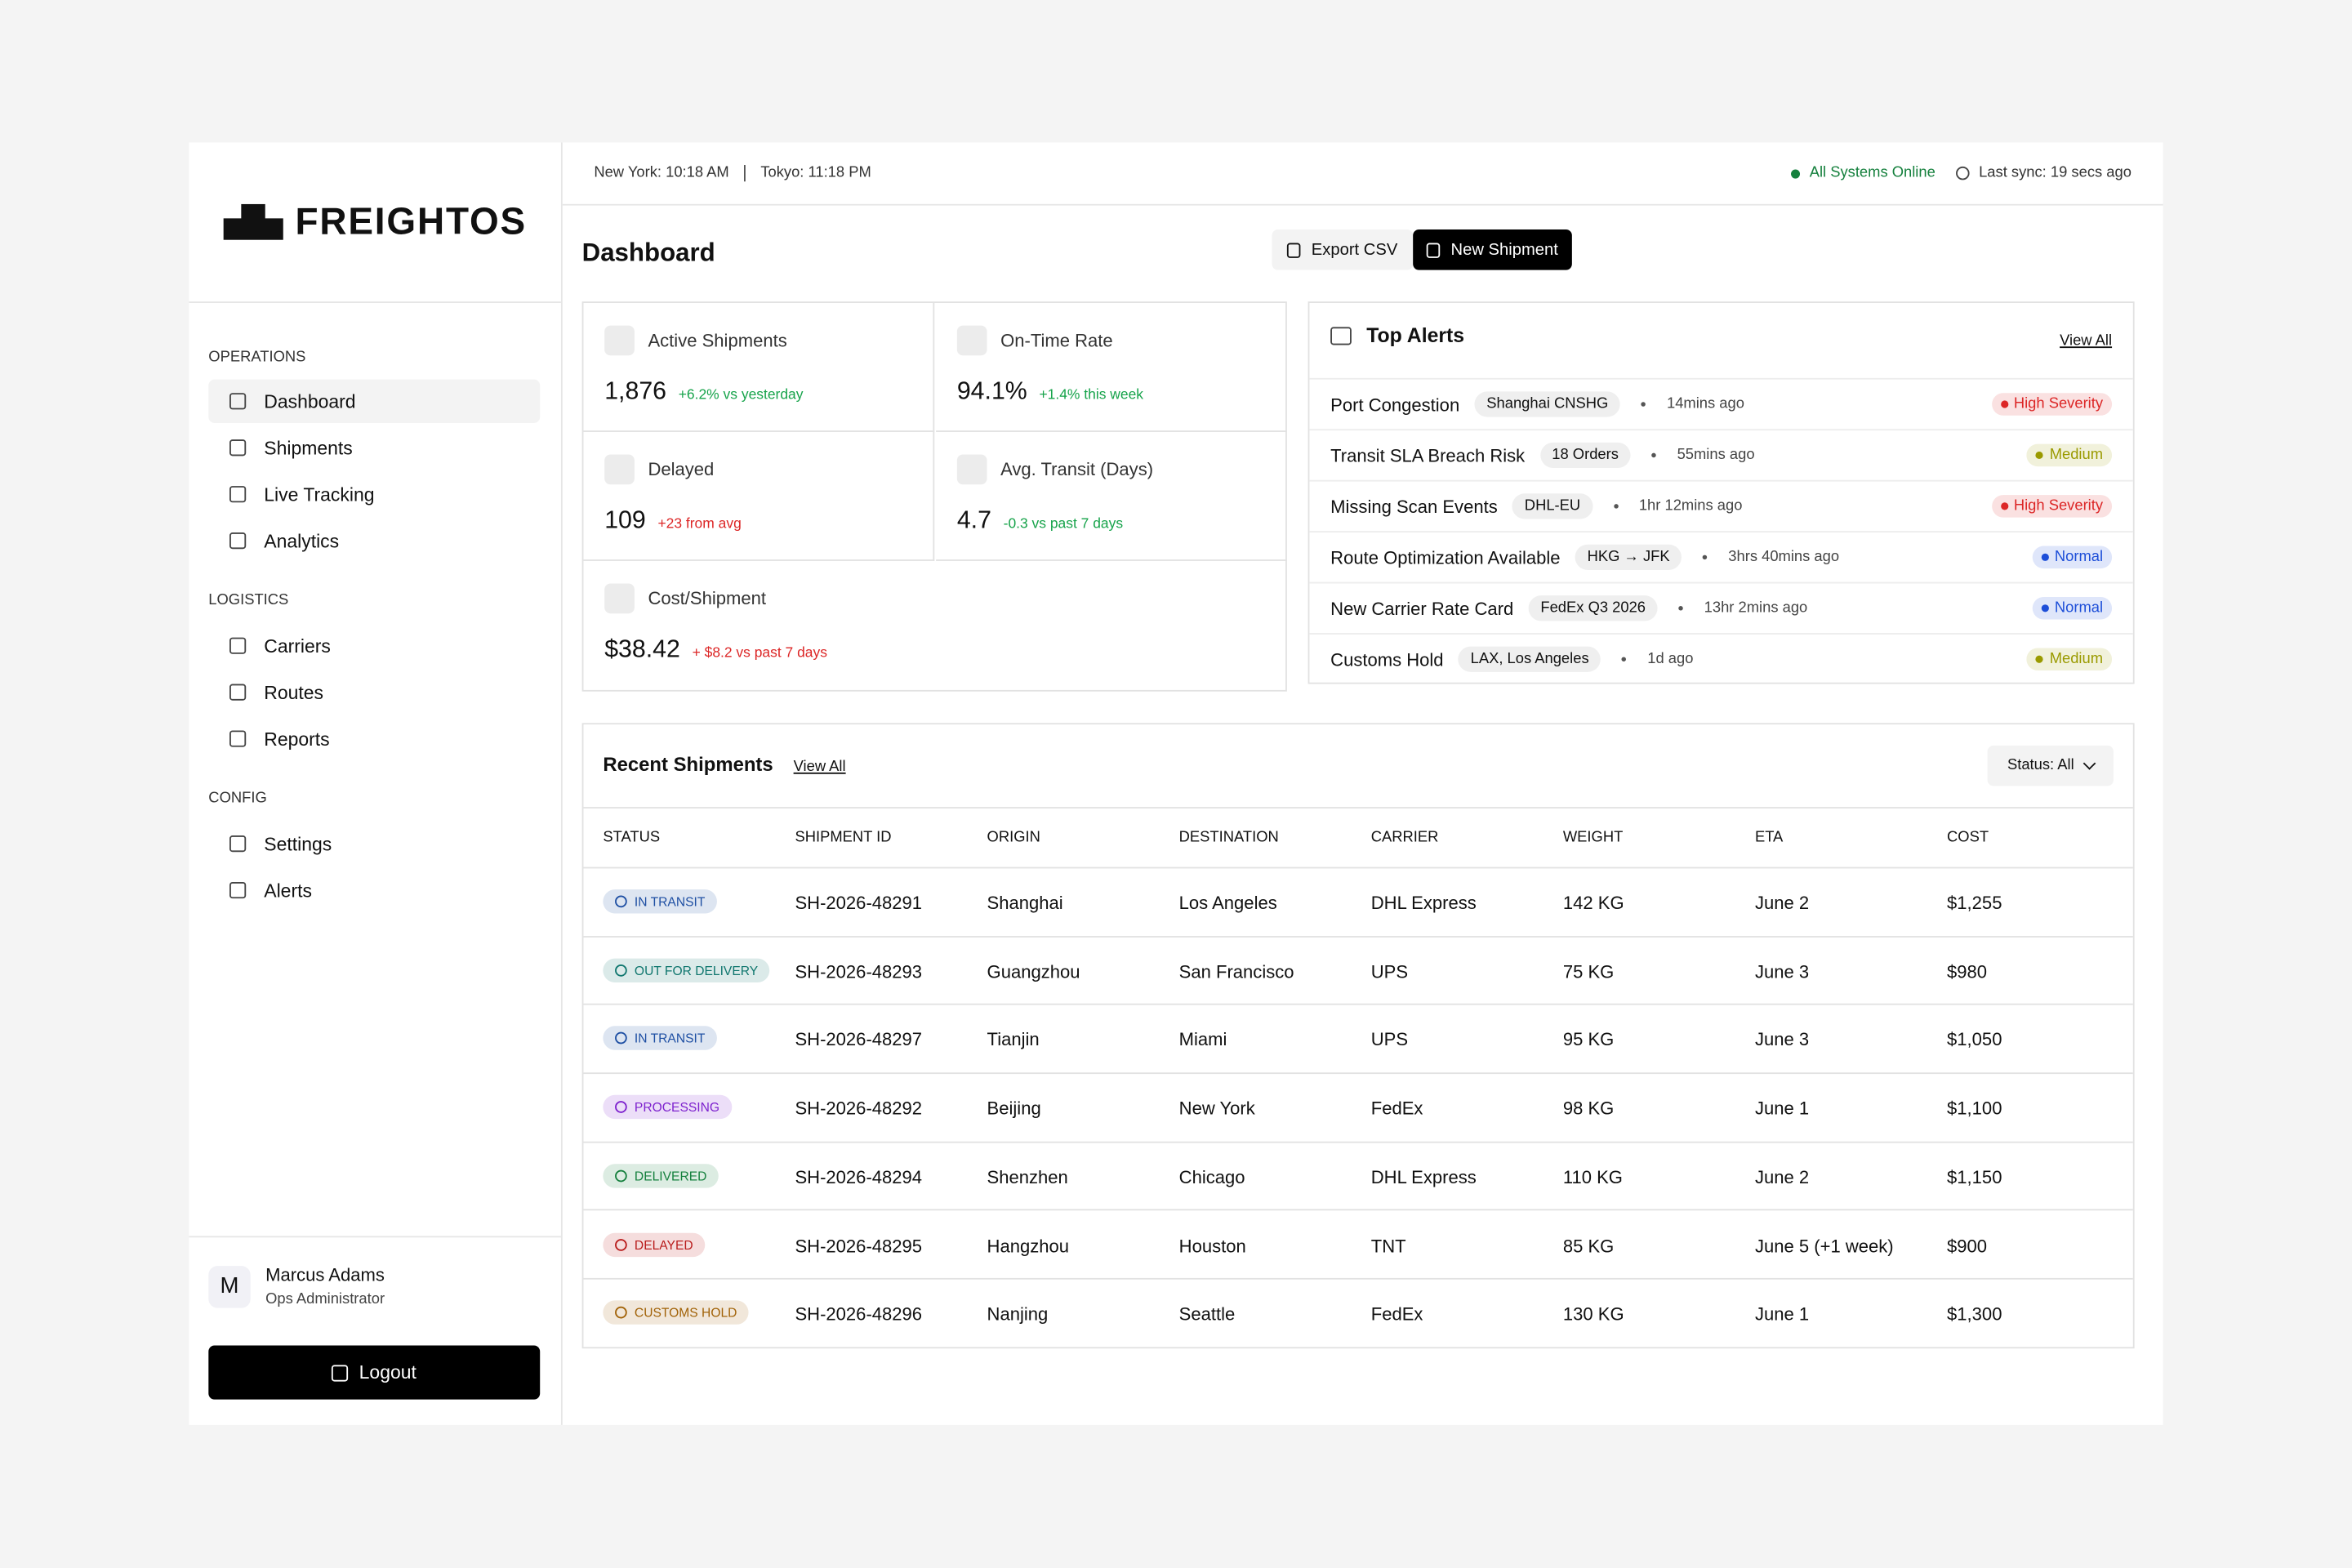 The width and height of the screenshot is (2352, 1568). I want to click on header-button: New Shipment, so click(1492, 249).